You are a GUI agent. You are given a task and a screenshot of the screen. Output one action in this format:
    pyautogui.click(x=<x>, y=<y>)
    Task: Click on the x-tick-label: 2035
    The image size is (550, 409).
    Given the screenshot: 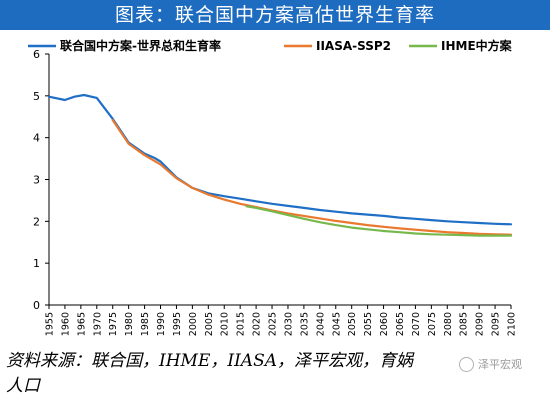 What is the action you would take?
    pyautogui.click(x=304, y=324)
    